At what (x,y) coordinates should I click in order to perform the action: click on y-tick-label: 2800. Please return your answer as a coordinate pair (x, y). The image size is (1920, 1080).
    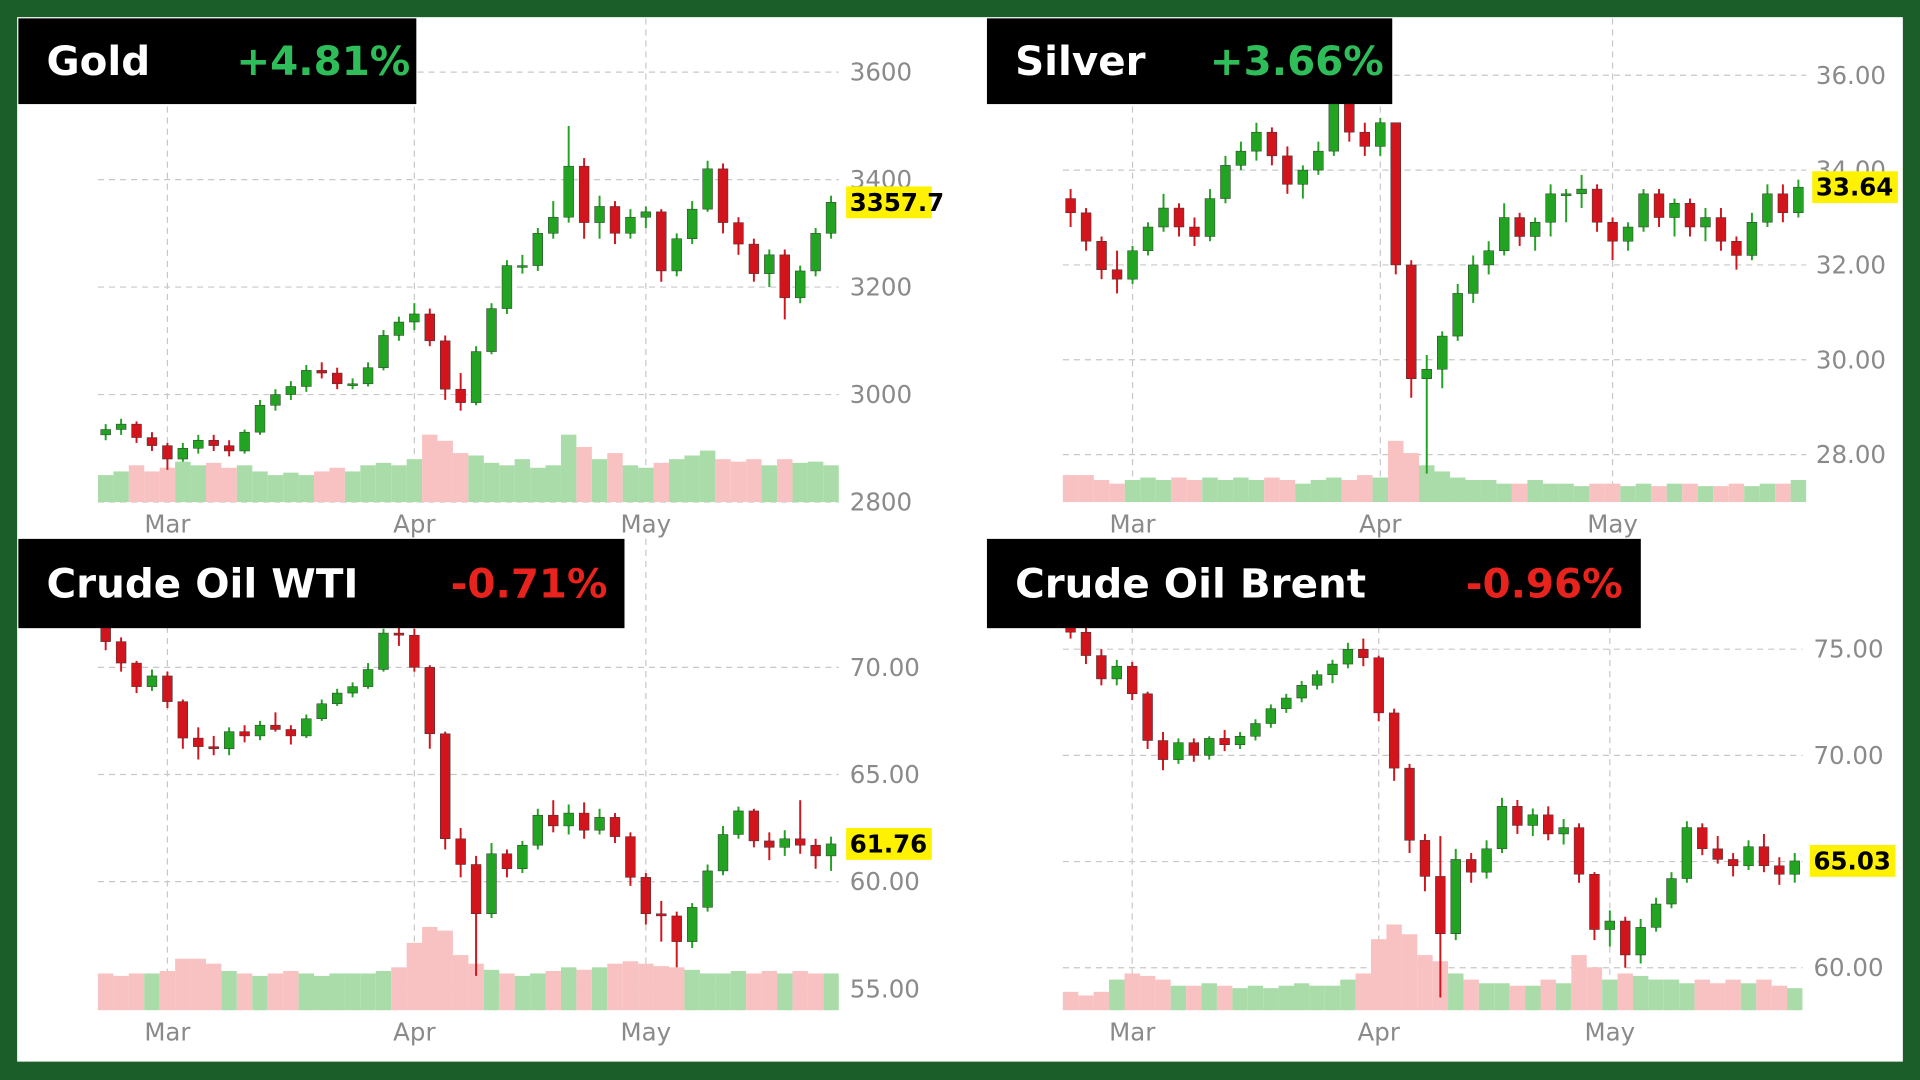
    Looking at the image, I should click on (881, 502).